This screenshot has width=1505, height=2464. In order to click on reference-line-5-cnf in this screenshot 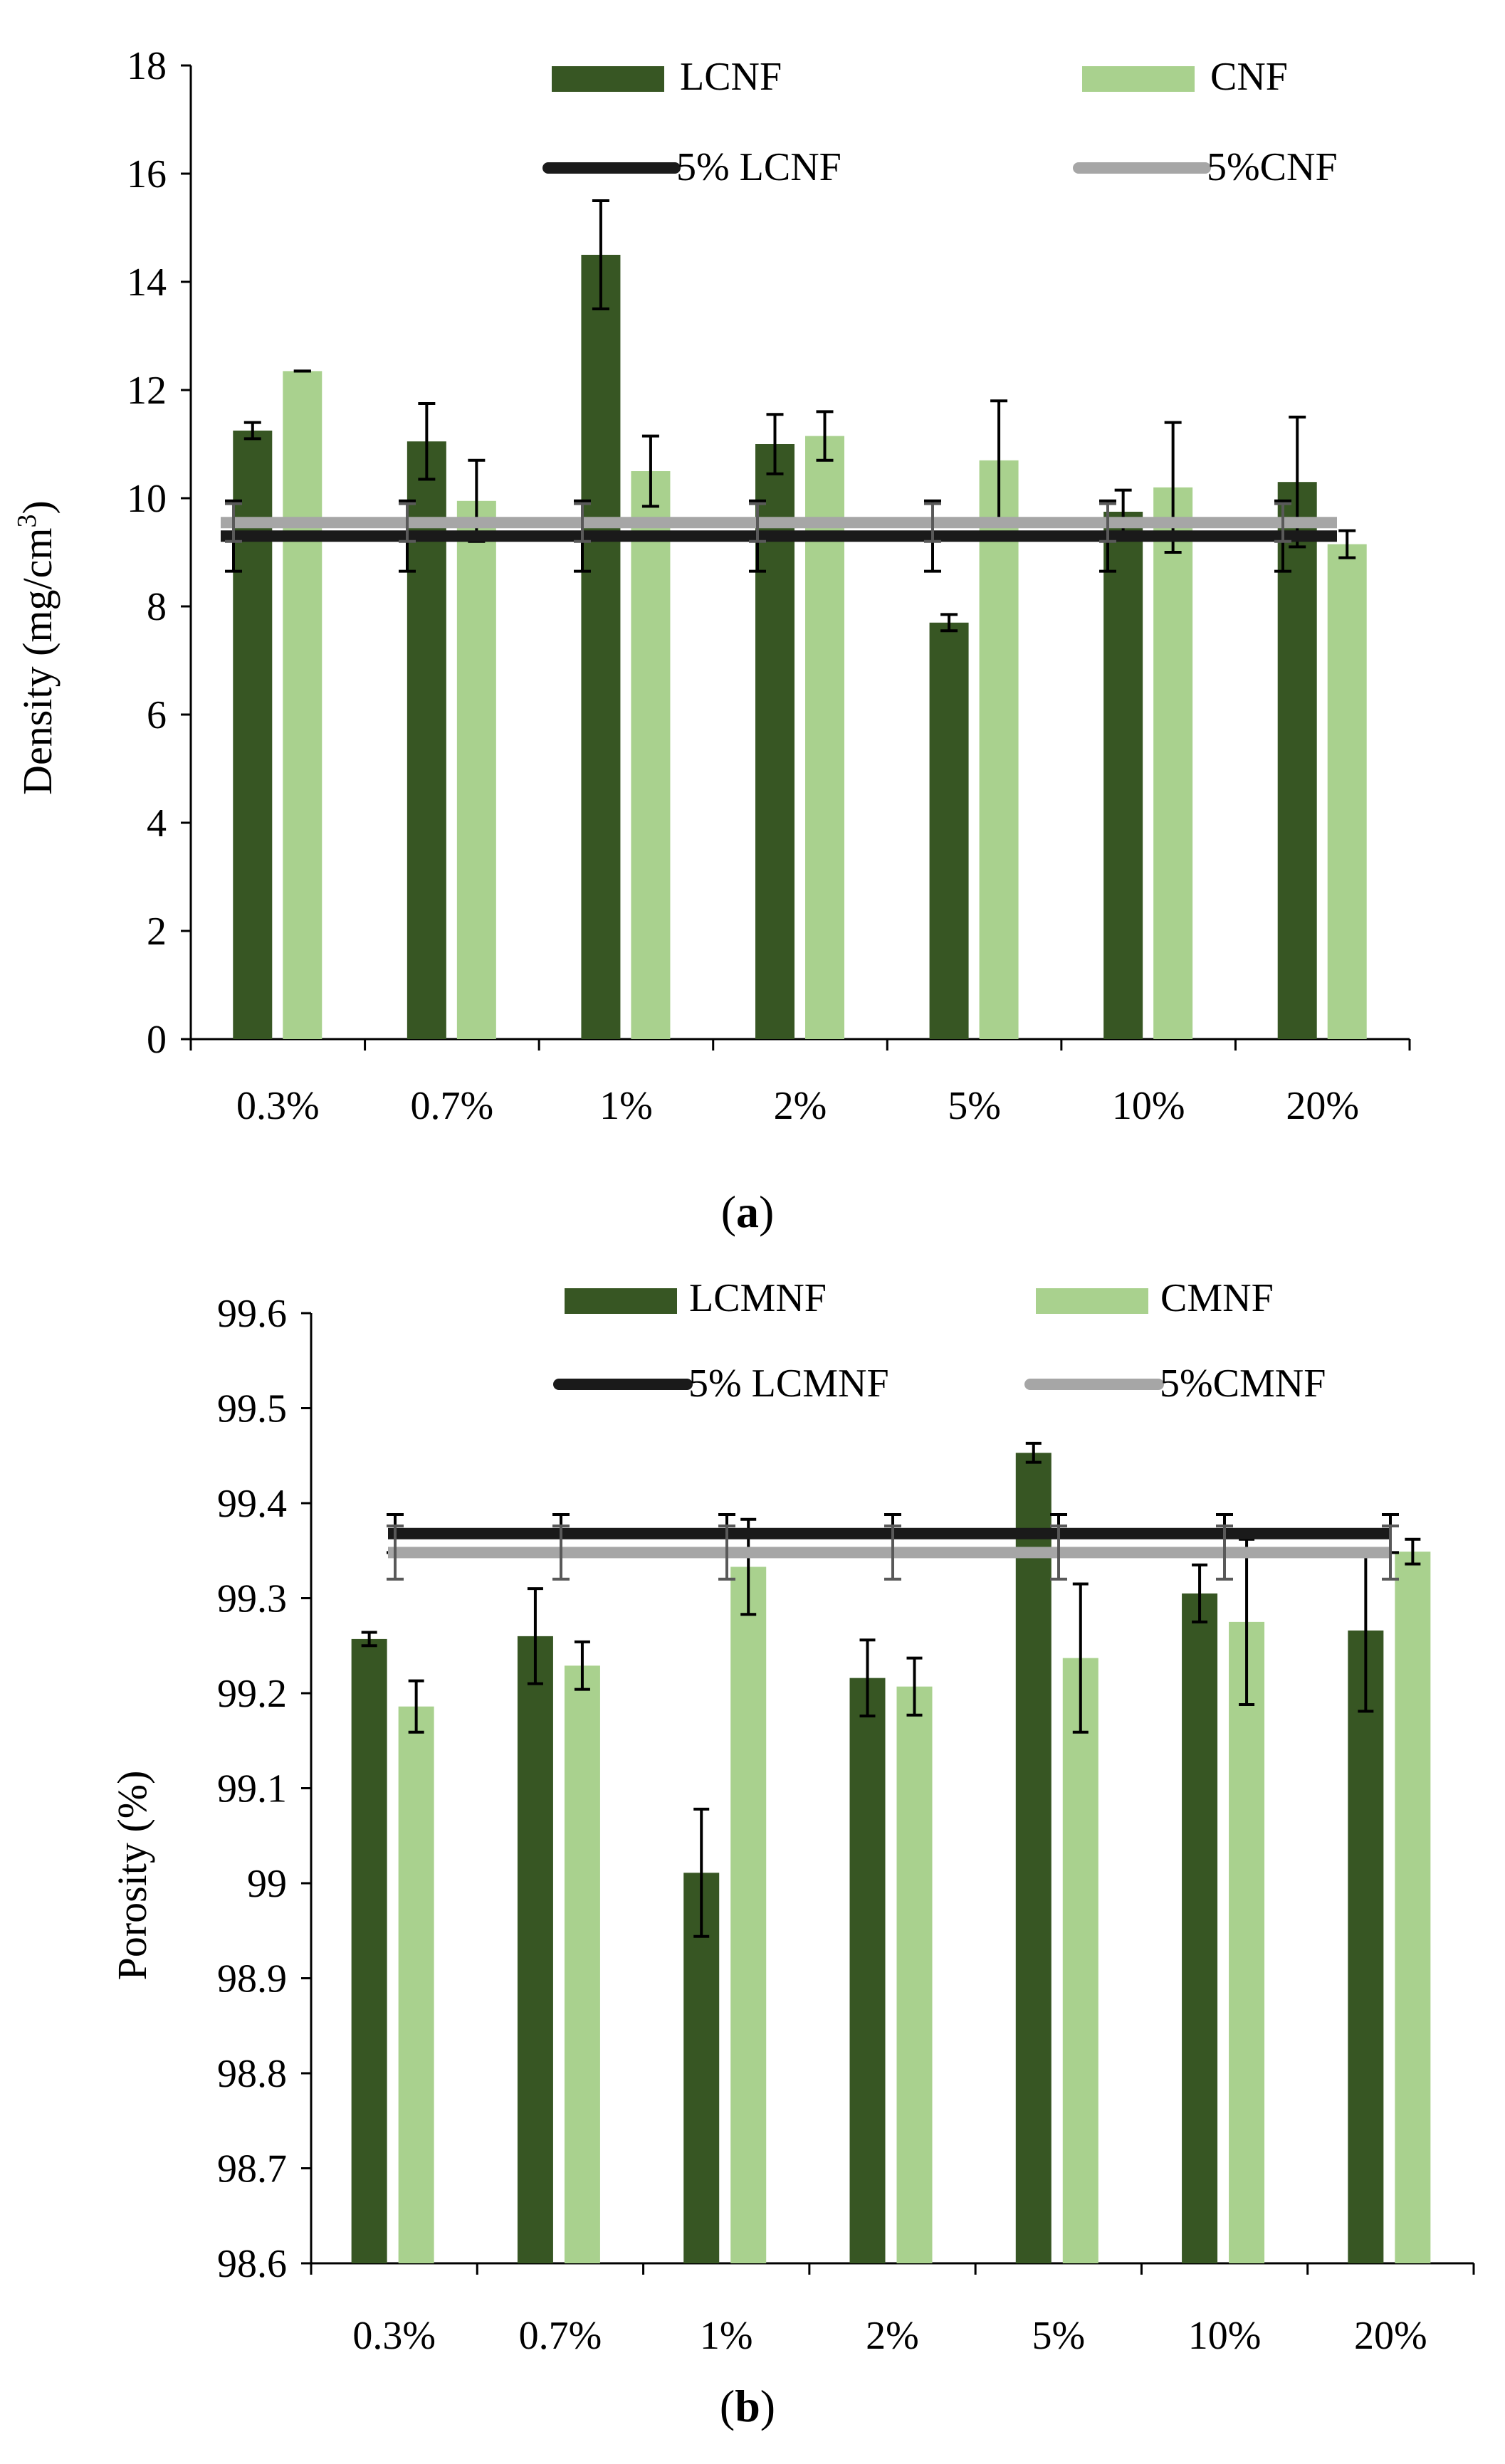, I will do `click(779, 522)`.